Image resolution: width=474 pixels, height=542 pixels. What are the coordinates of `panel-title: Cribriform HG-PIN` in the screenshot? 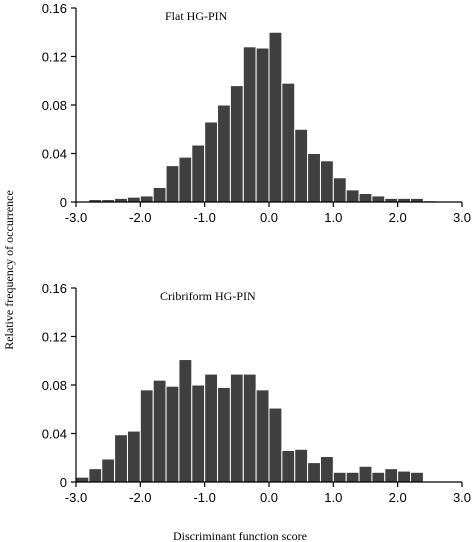 It's located at (208, 296).